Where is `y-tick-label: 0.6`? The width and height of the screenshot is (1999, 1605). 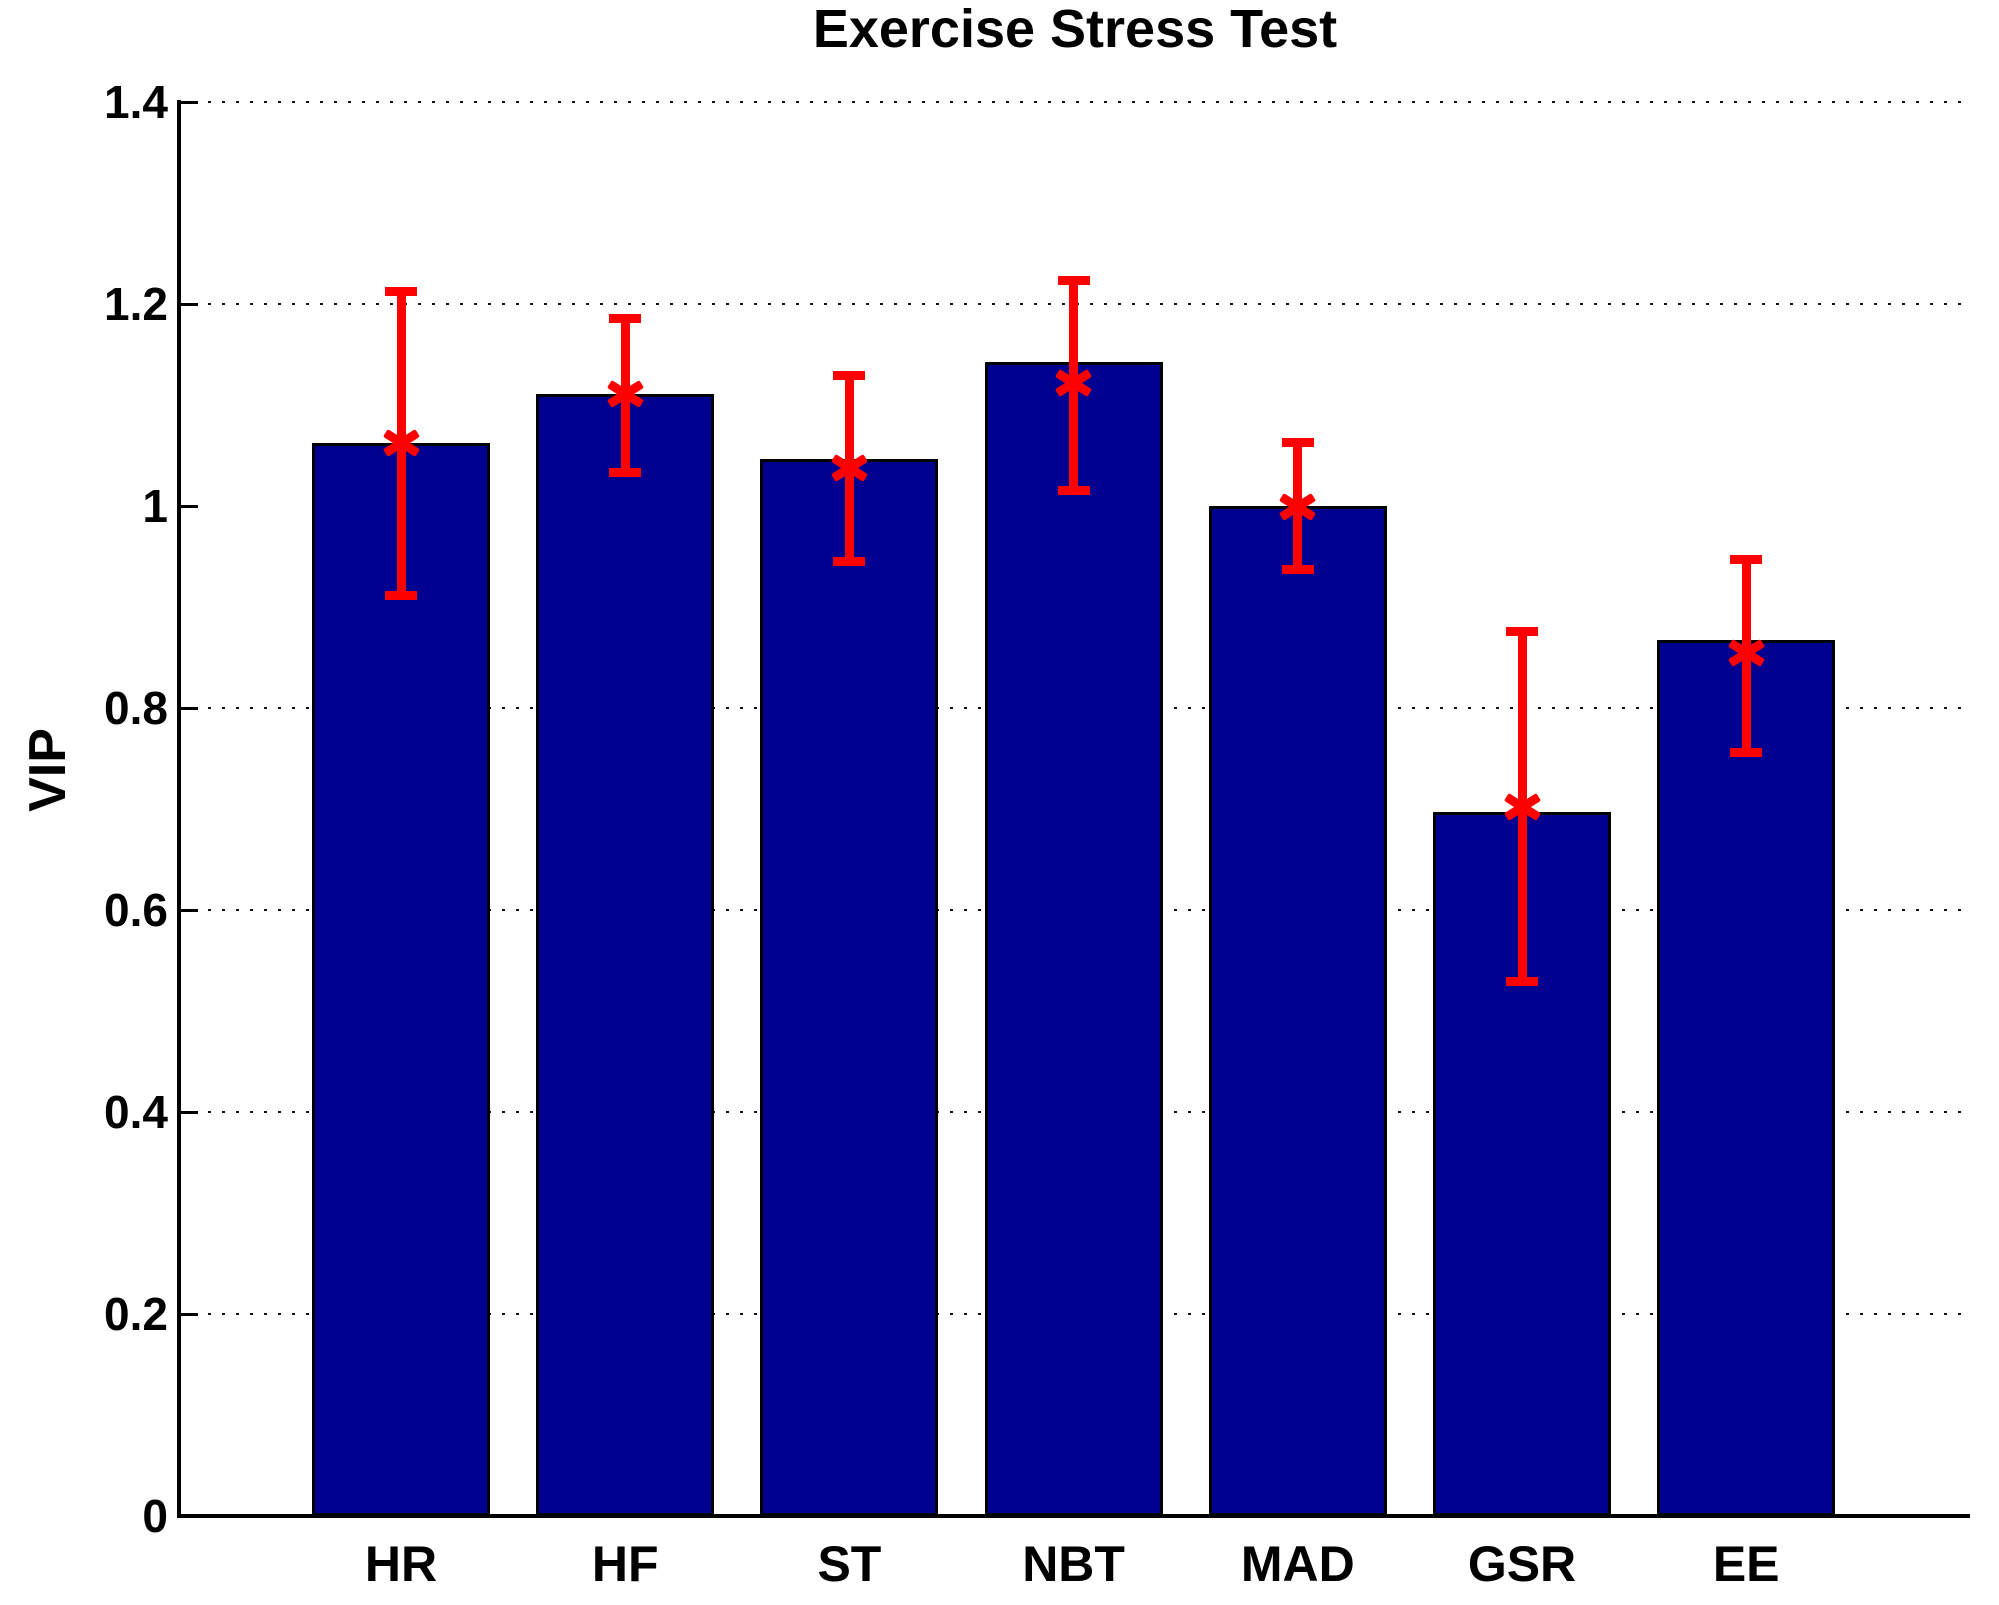
y-tick-label: 0.6 is located at coordinates (136, 910).